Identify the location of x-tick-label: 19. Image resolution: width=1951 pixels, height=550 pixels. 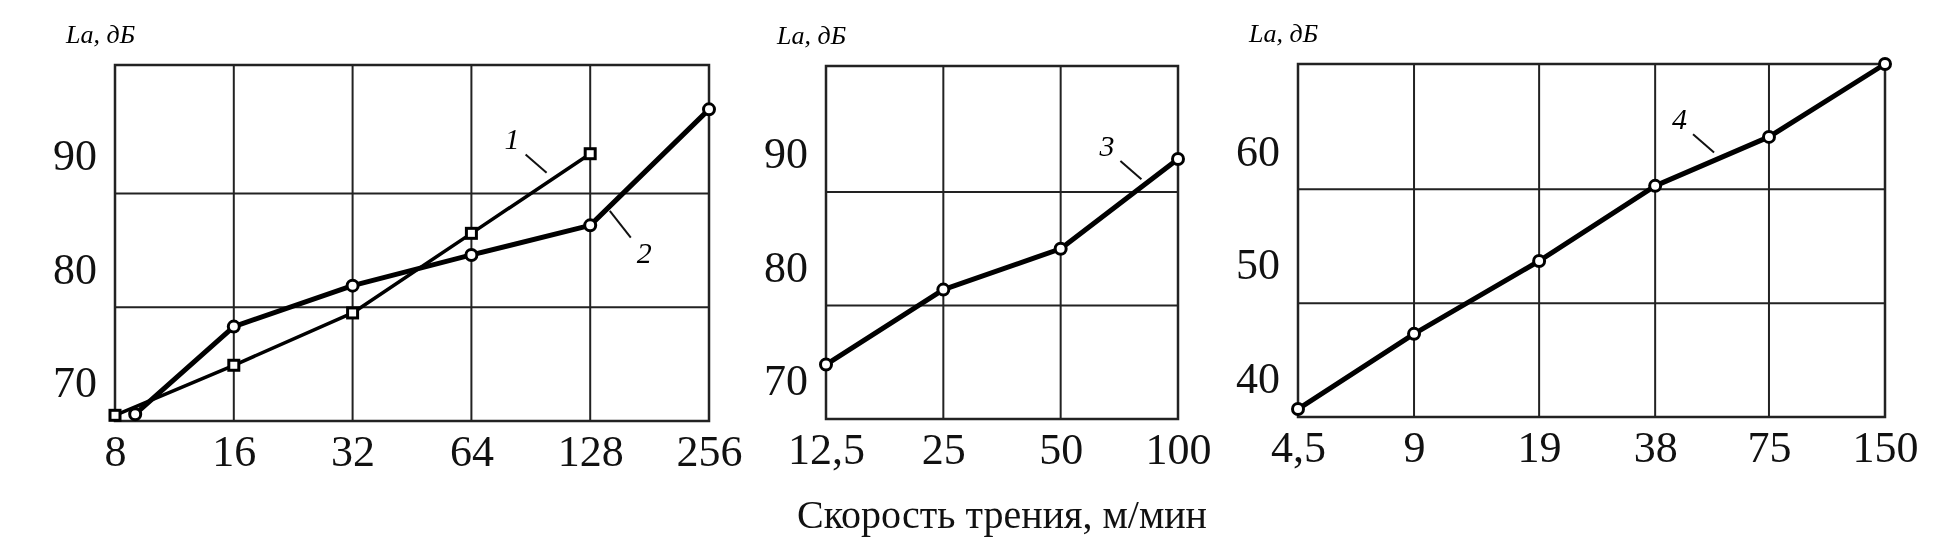
(1539, 448).